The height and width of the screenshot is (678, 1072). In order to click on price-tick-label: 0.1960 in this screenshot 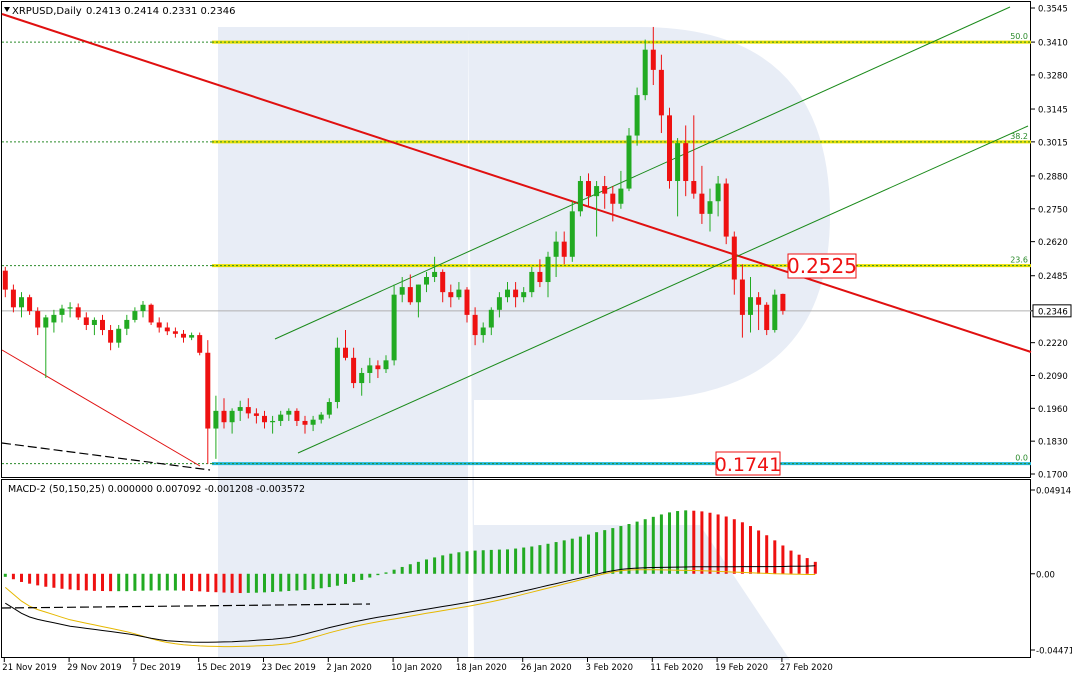, I will do `click(1053, 410)`.